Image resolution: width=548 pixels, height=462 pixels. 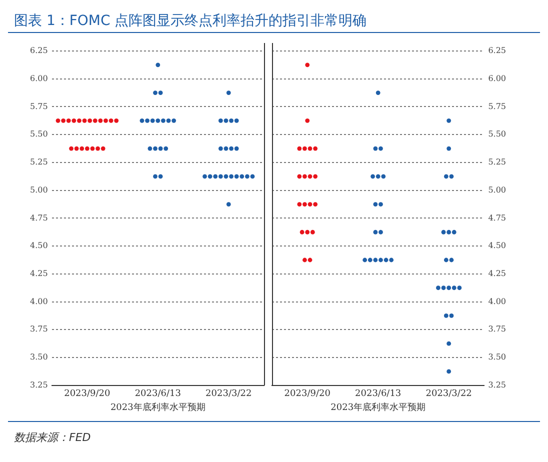 What do you see at coordinates (274, 433) in the screenshot?
I see `source-note: 数据来源：FED` at bounding box center [274, 433].